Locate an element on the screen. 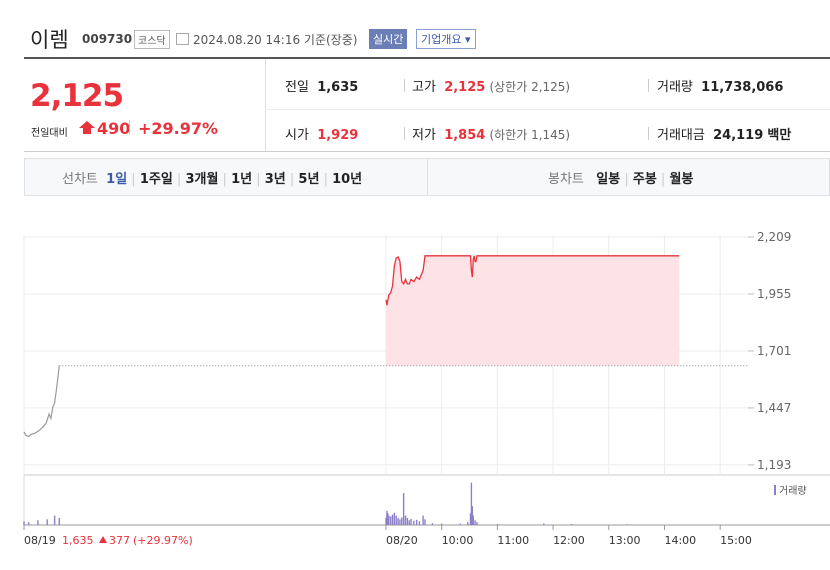 This screenshot has width=830, height=570. timestamp: 2024.08.20 14:16 기준(장중) is located at coordinates (275, 40).